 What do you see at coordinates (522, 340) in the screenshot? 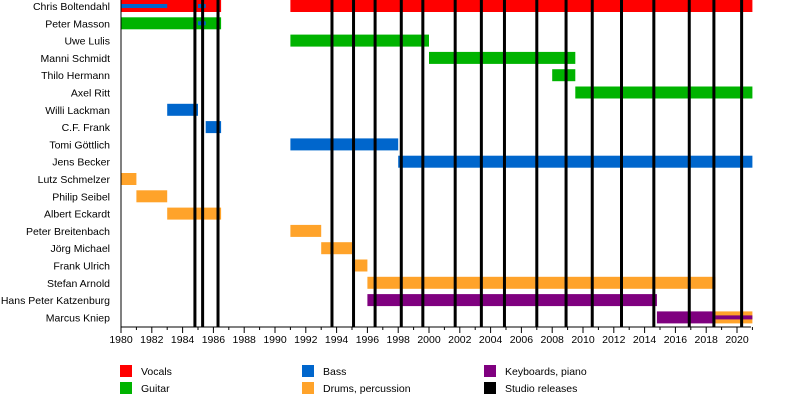
I see `x-tick-label: 2006` at bounding box center [522, 340].